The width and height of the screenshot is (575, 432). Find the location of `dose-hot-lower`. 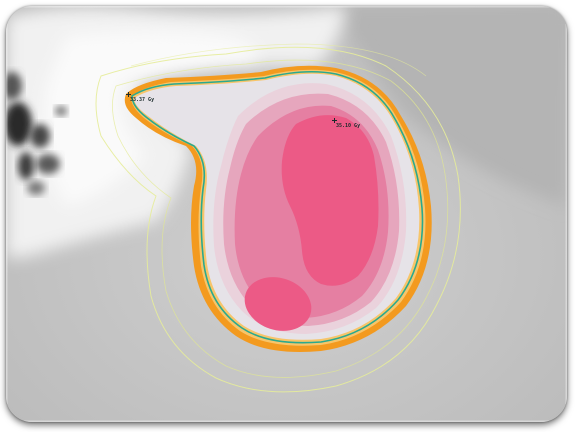

dose-hot-lower is located at coordinates (278, 304).